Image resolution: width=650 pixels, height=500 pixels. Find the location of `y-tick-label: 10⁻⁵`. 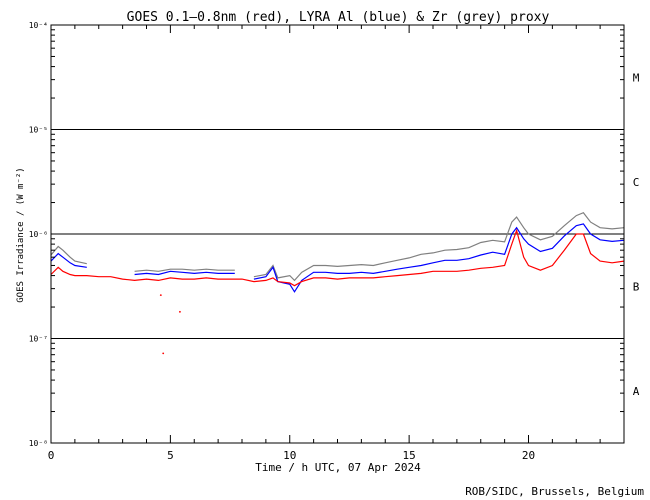

y-tick-label: 10⁻⁵ is located at coordinates (38, 130).